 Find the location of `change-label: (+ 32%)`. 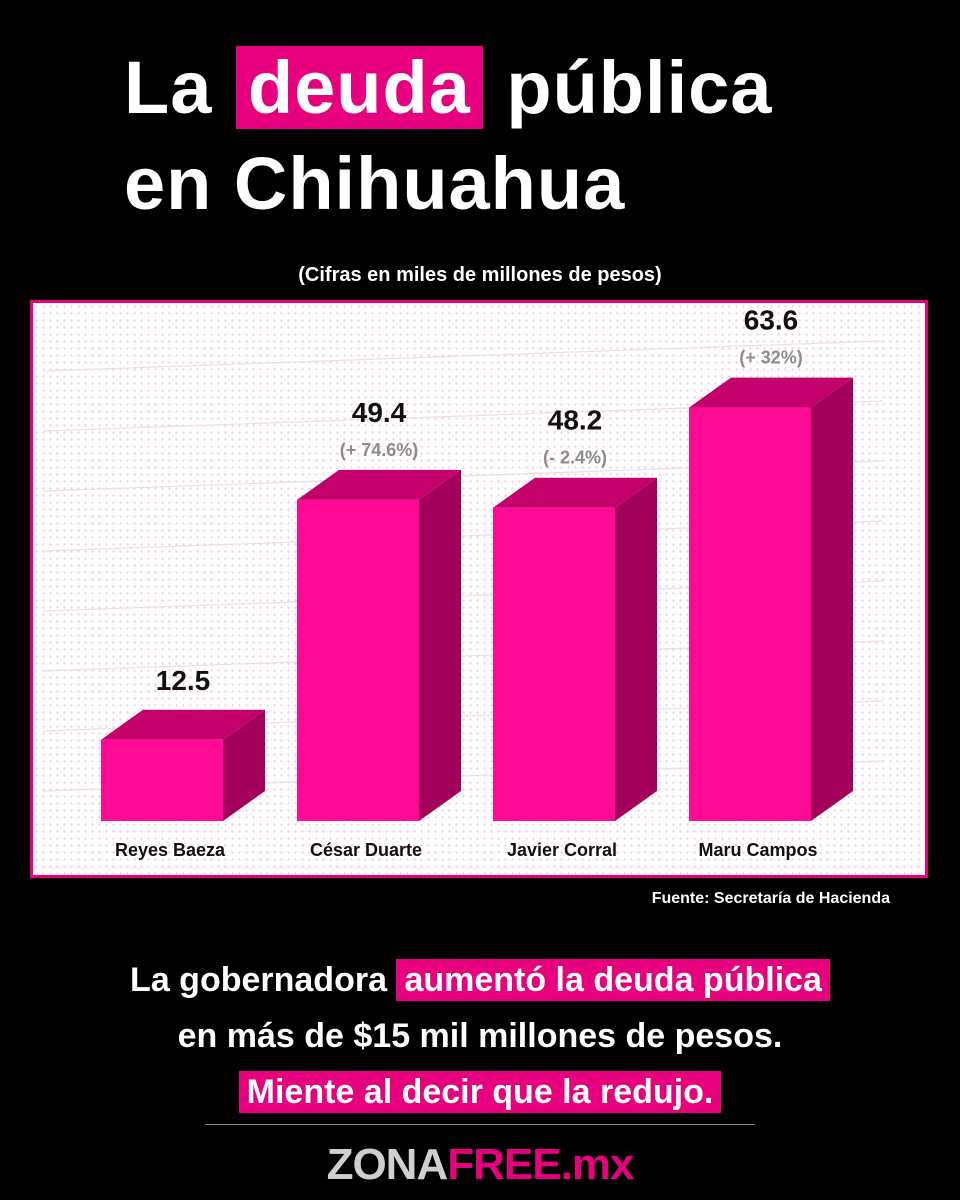

change-label: (+ 32%) is located at coordinates (771, 358).